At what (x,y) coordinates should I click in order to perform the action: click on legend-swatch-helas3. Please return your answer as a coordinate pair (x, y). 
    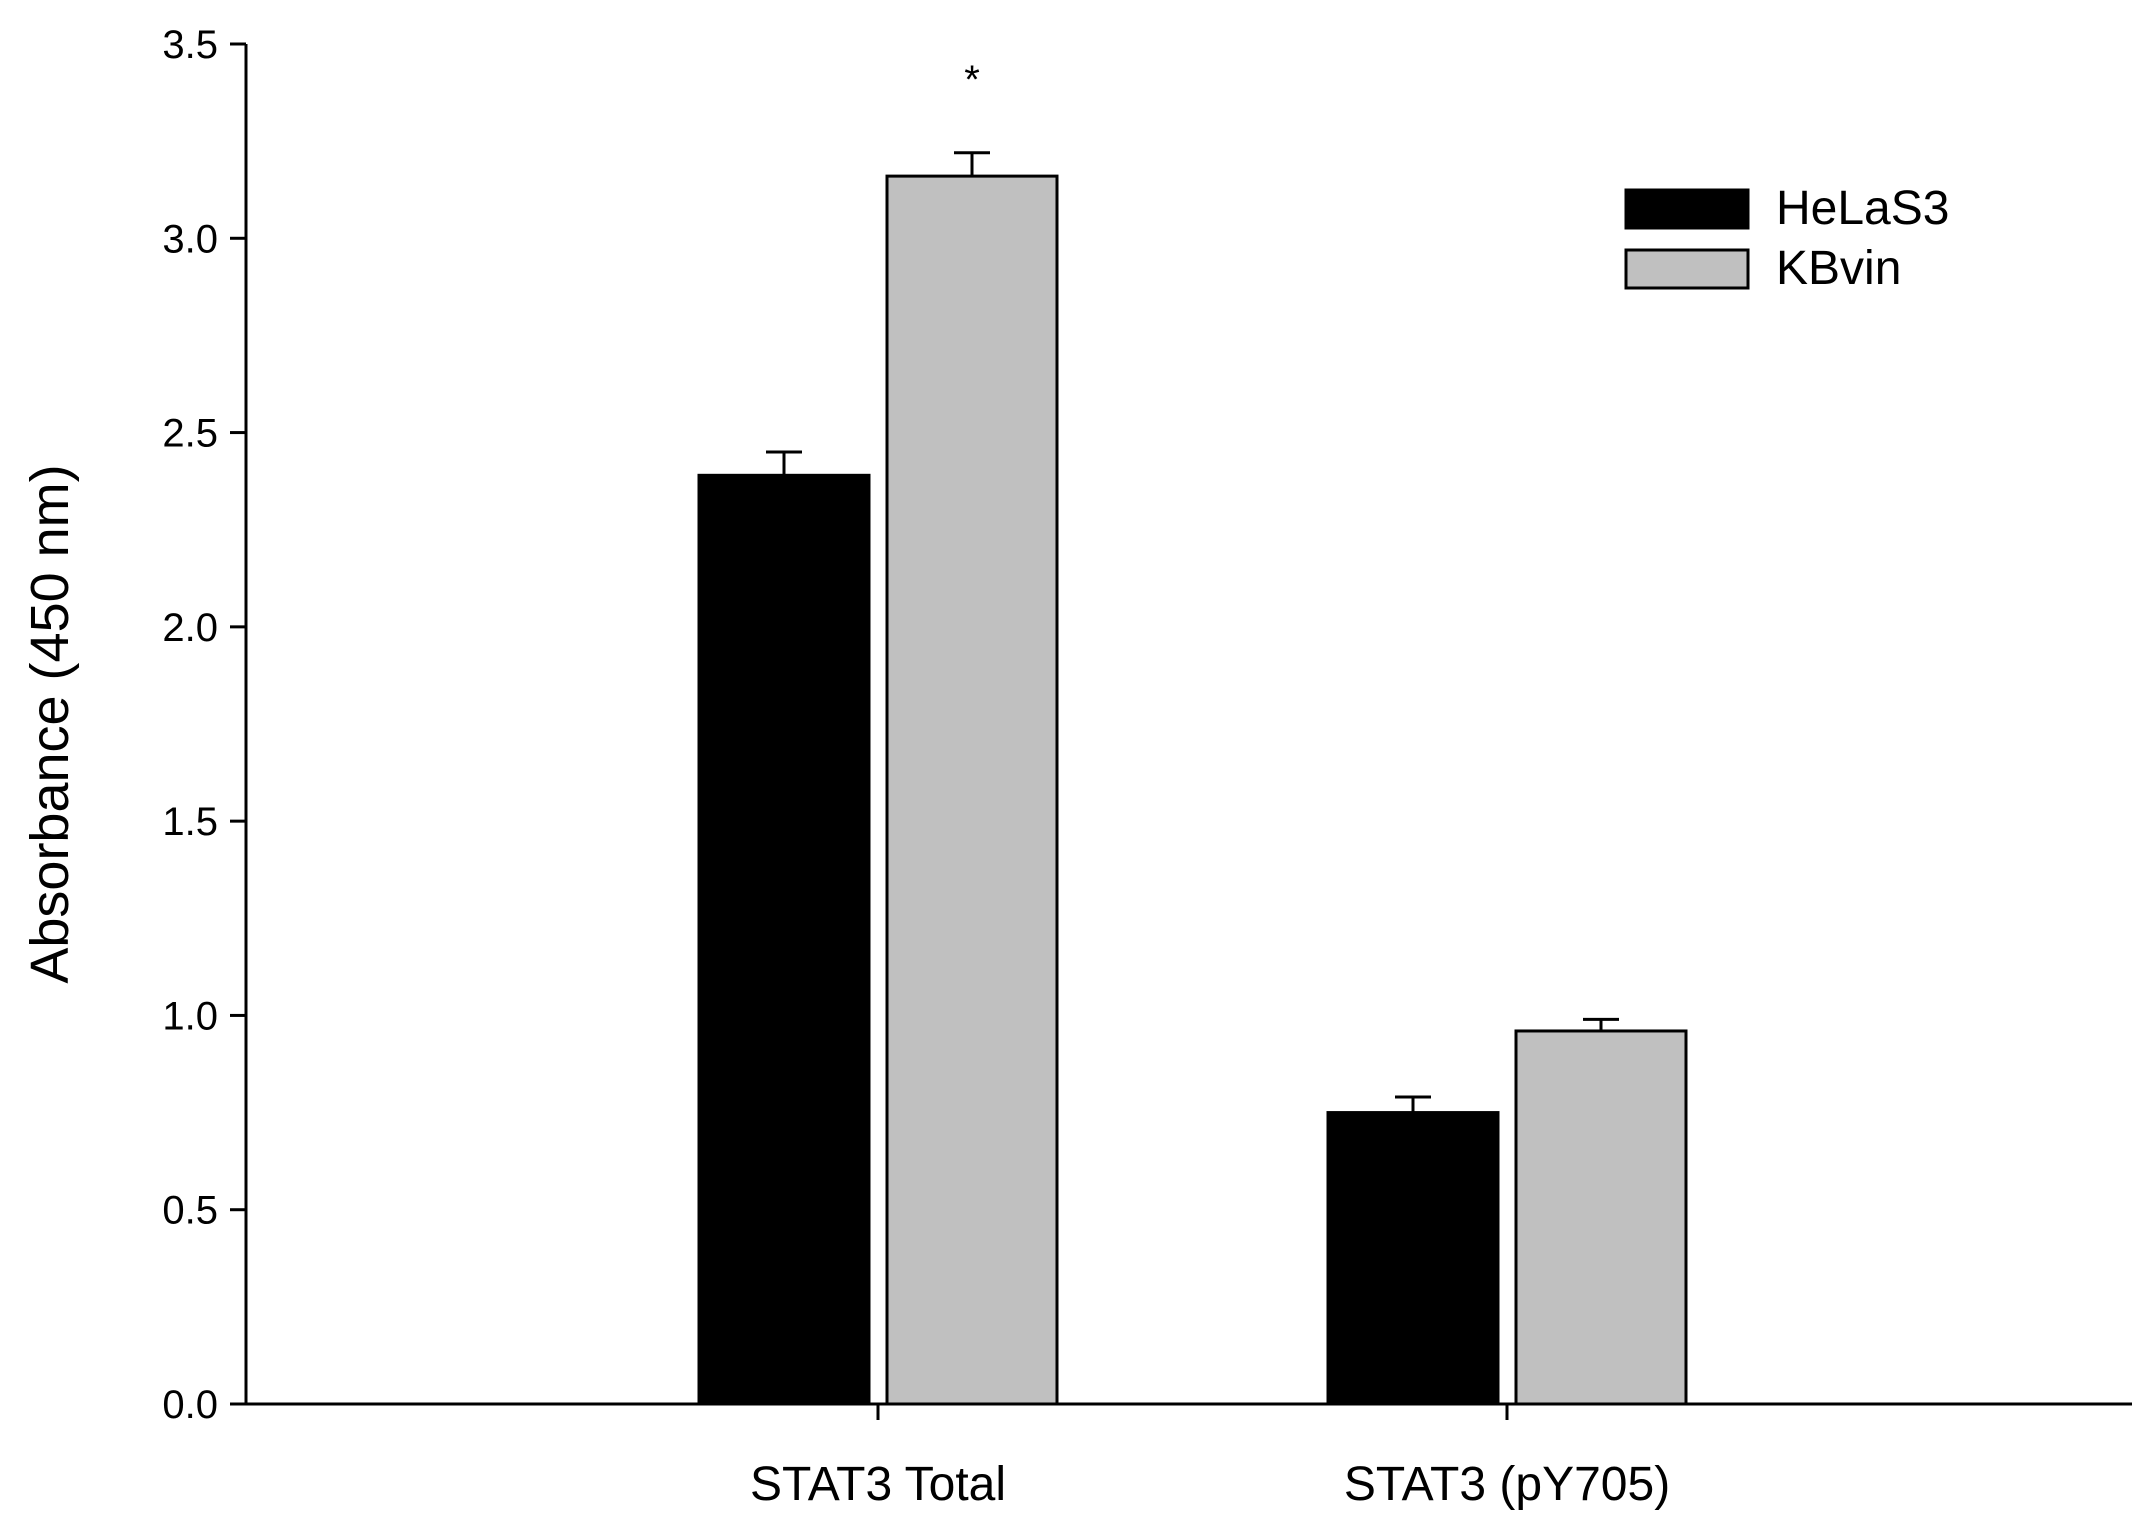
    Looking at the image, I should click on (1687, 209).